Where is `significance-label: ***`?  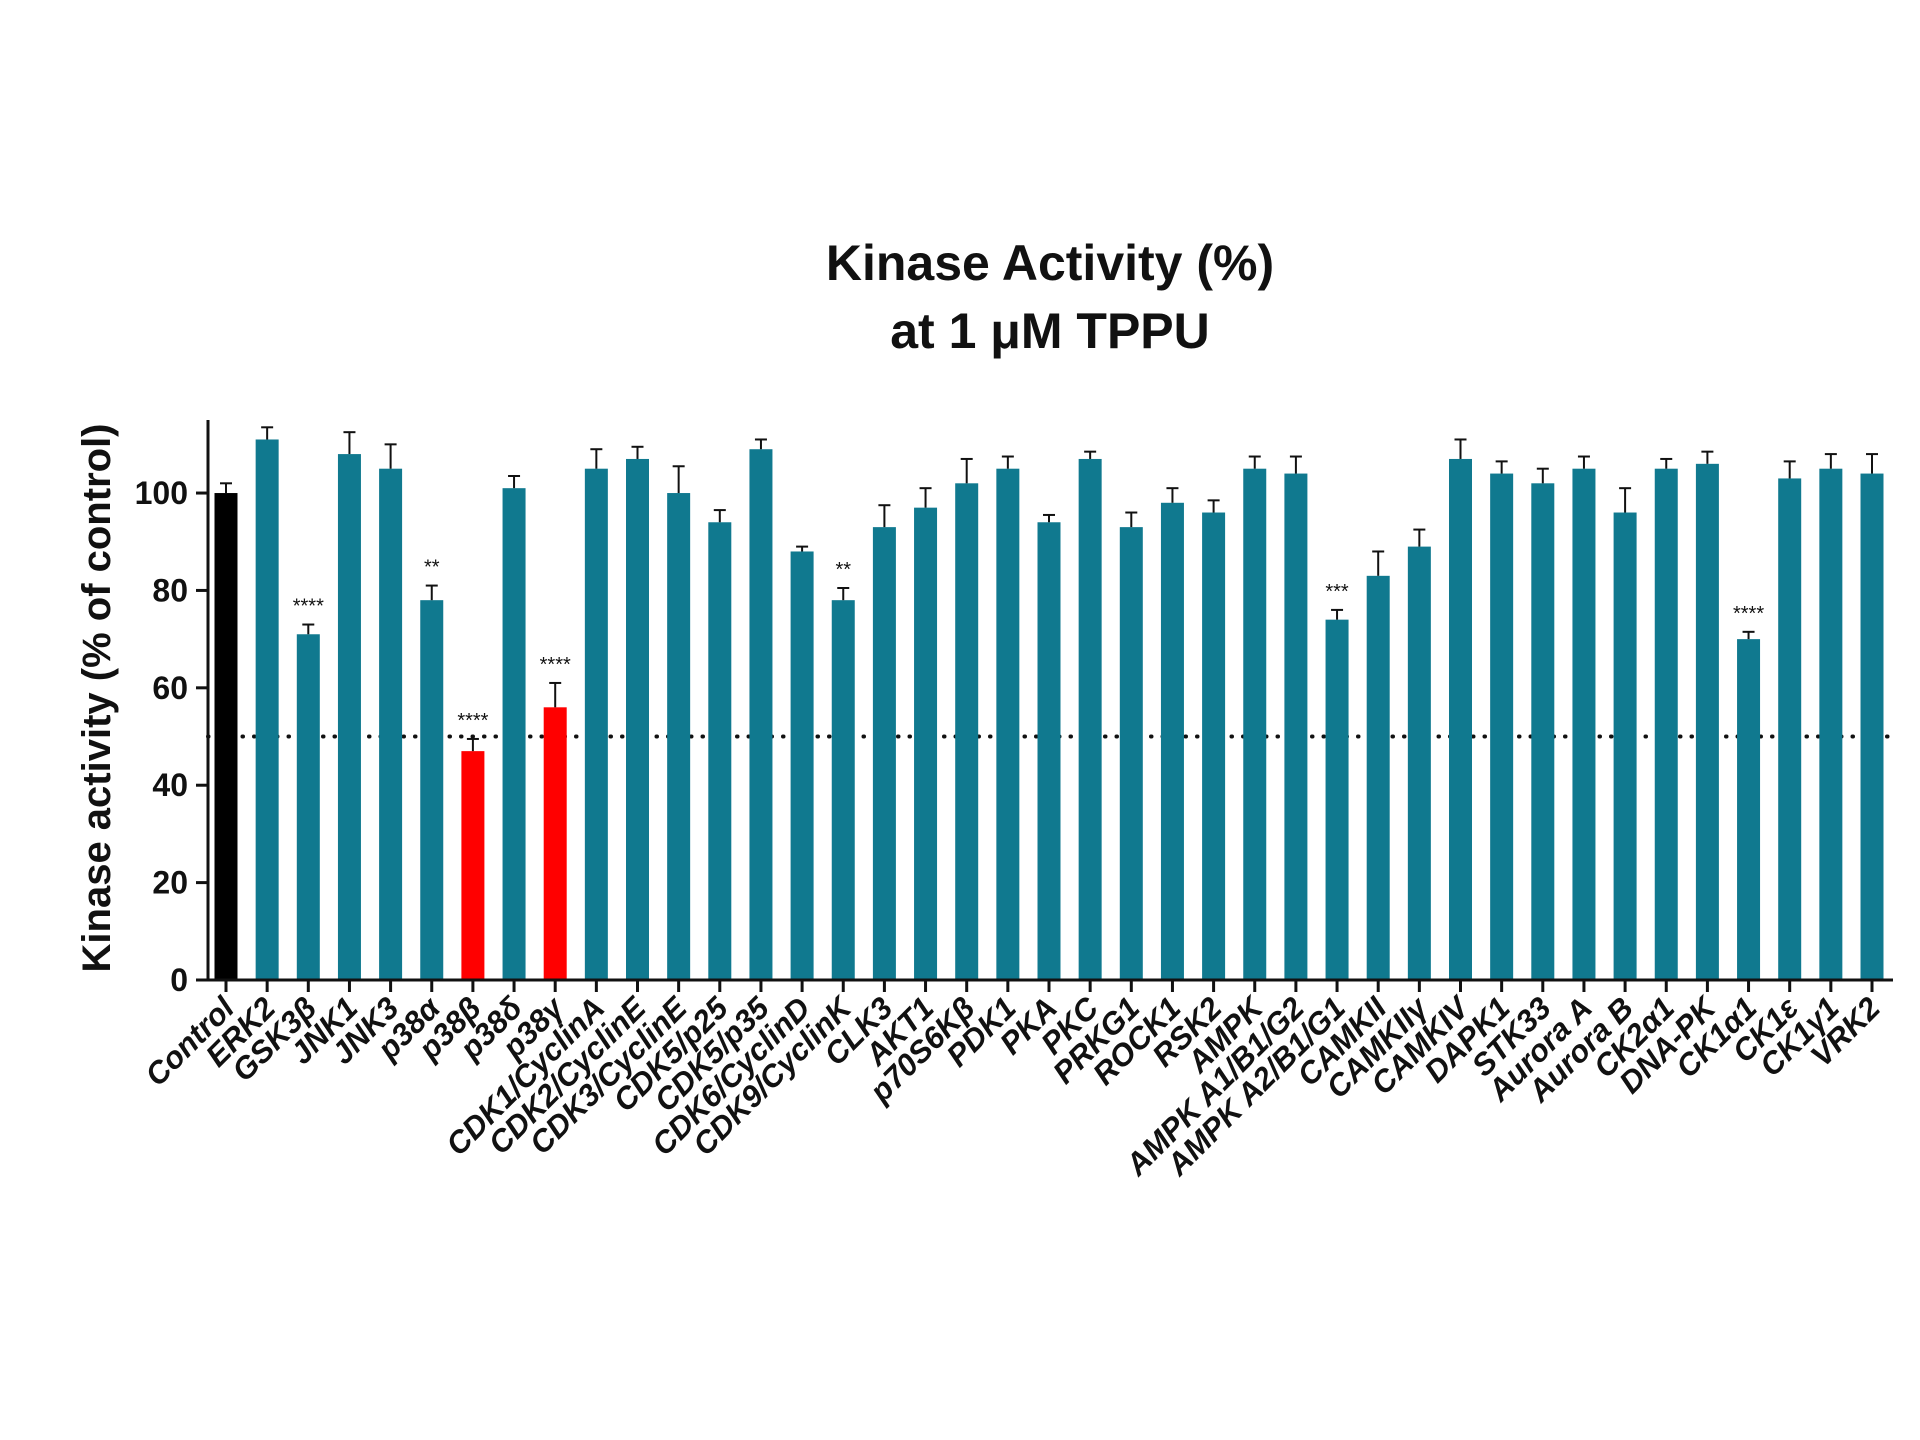 significance-label: *** is located at coordinates (1337, 592).